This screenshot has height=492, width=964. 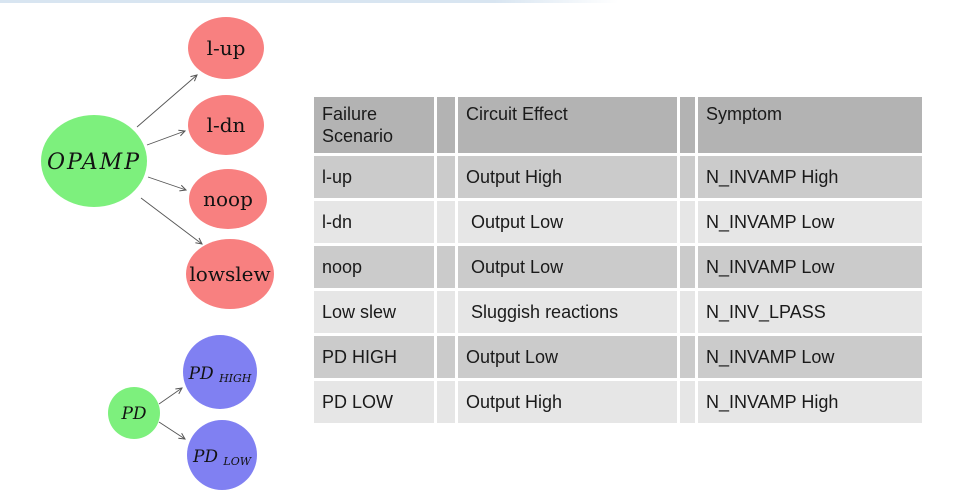 I want to click on node-ldn-shape, so click(x=226, y=125).